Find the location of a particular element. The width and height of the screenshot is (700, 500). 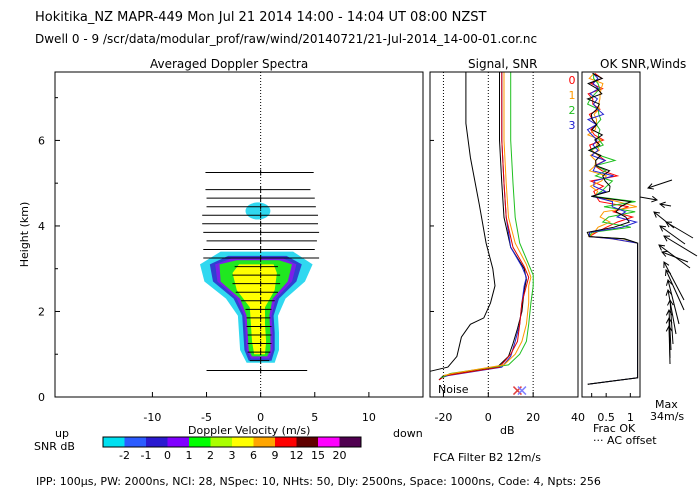

snr-db-label: SNR dB is located at coordinates (54, 446).